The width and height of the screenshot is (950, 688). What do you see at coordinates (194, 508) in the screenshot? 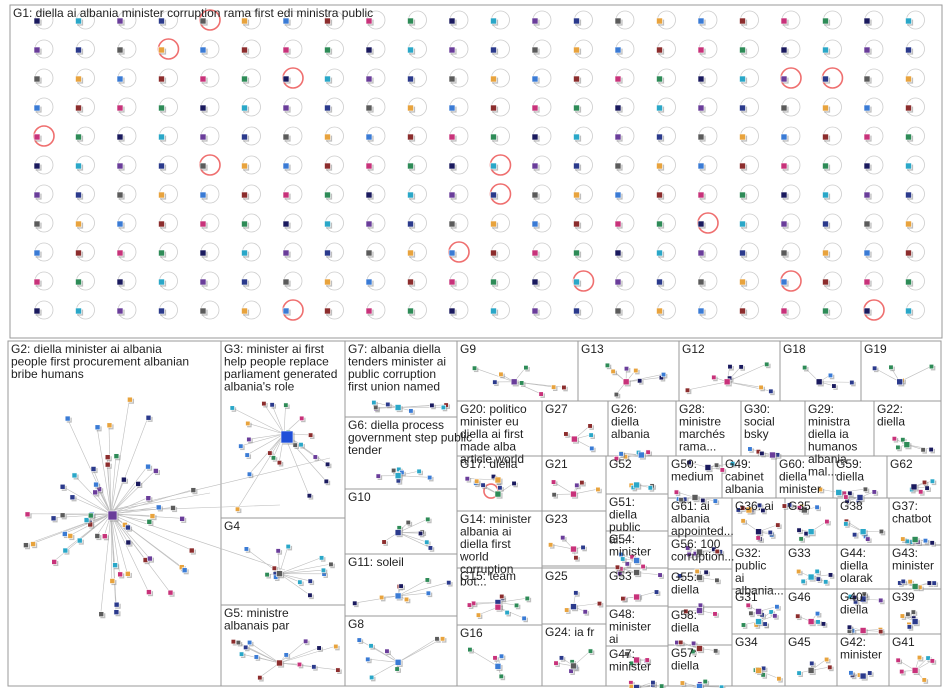
I see `cross-group-edge` at bounding box center [194, 508].